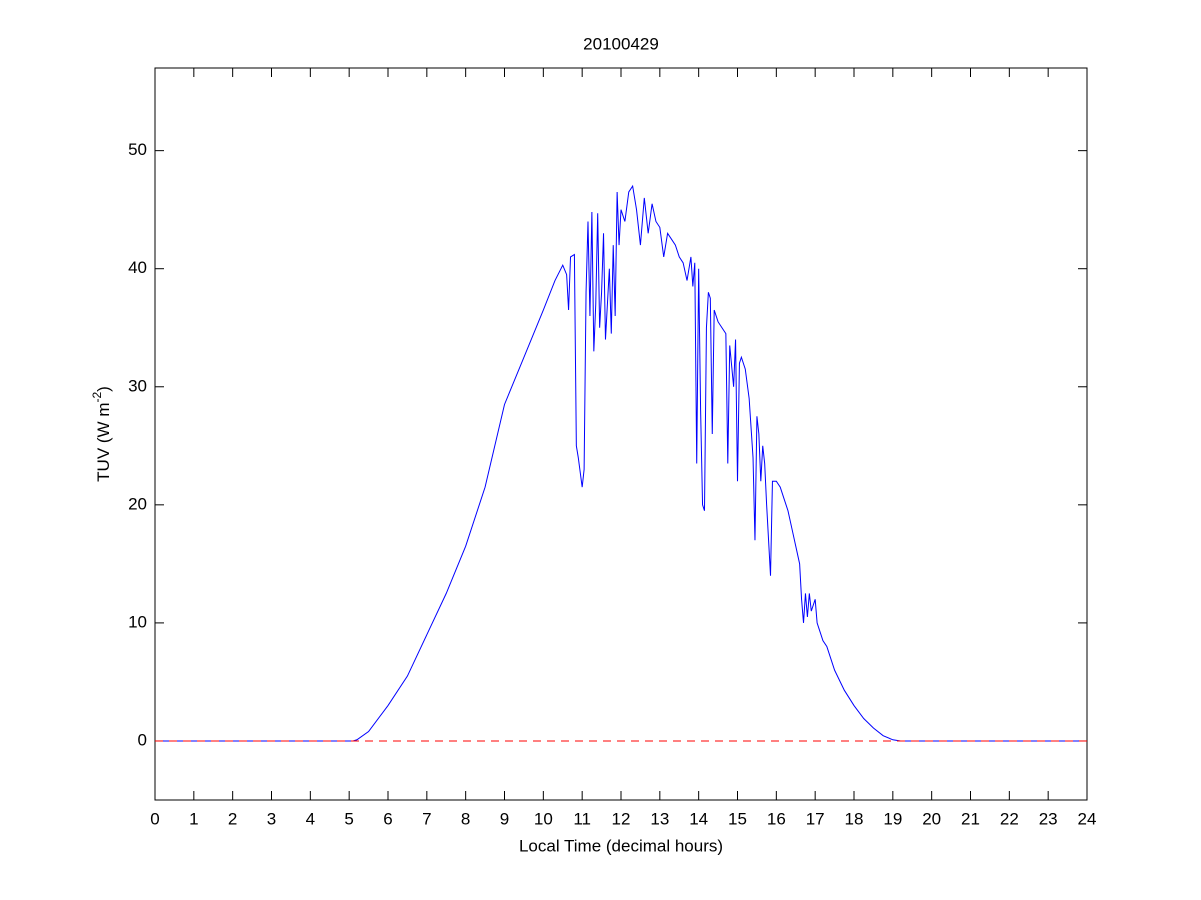 The height and width of the screenshot is (900, 1201). What do you see at coordinates (582, 818) in the screenshot?
I see `x-tick-label: 11` at bounding box center [582, 818].